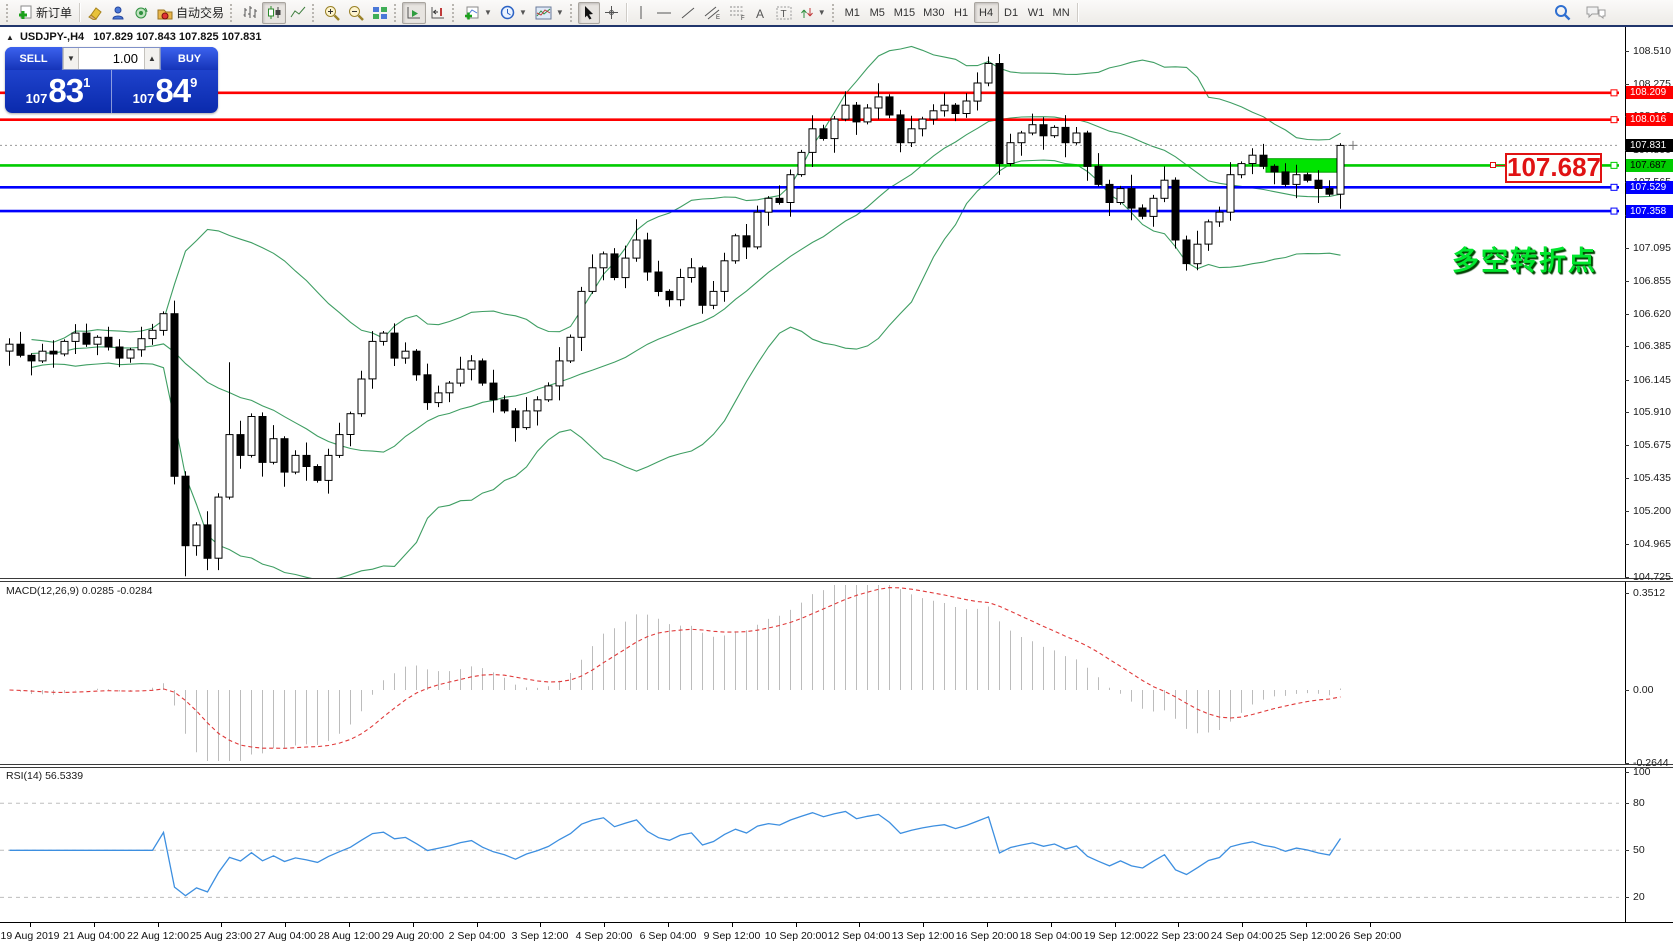  What do you see at coordinates (1649, 145) in the screenshot?
I see `current-price-badge: 107.831` at bounding box center [1649, 145].